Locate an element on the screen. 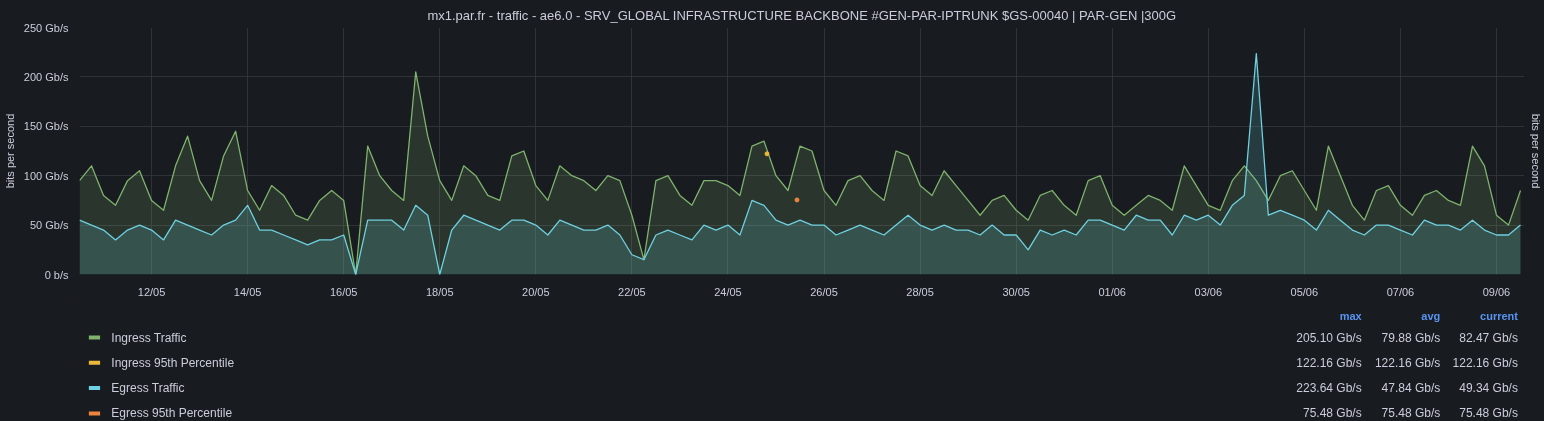 The height and width of the screenshot is (421, 1544). text: max is located at coordinates (1351, 315).